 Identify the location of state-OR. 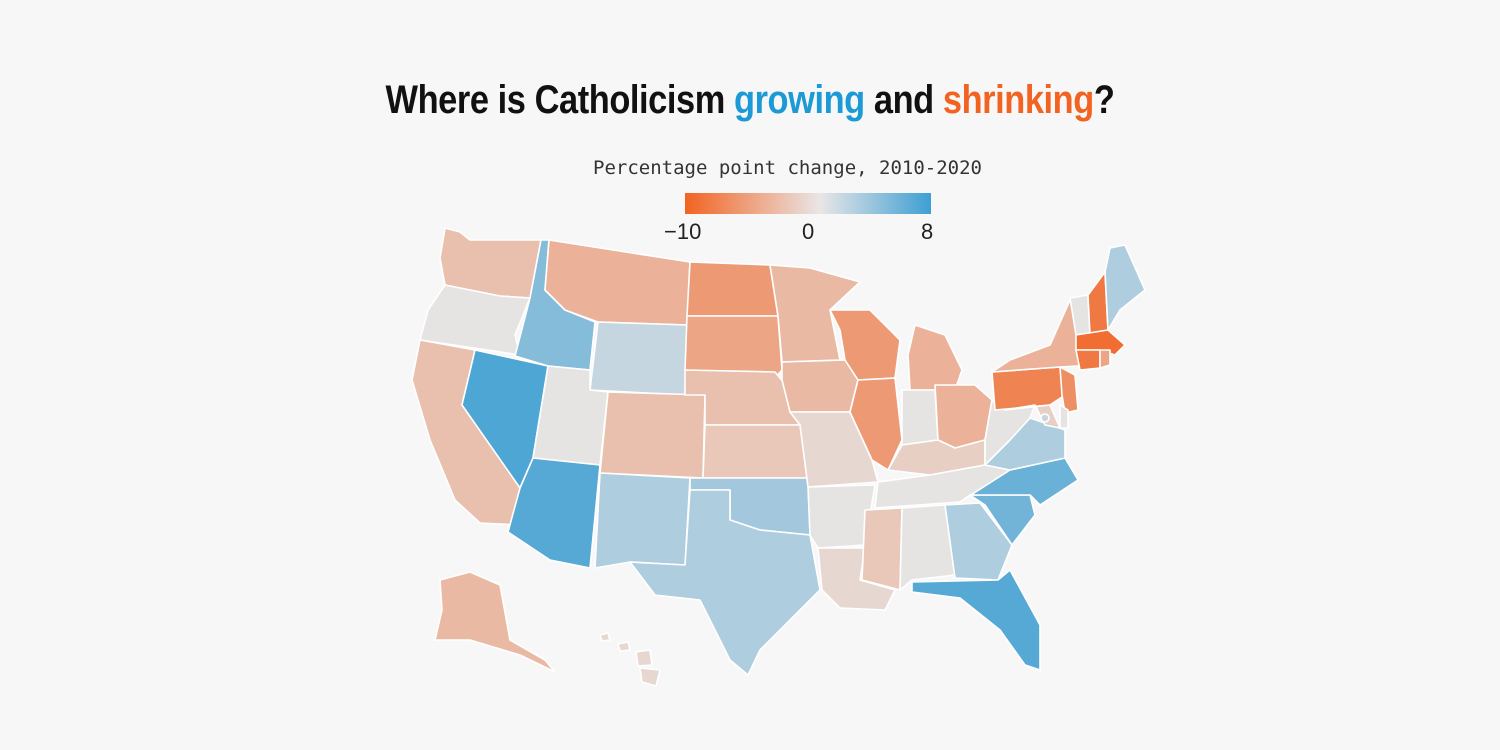
(475, 320).